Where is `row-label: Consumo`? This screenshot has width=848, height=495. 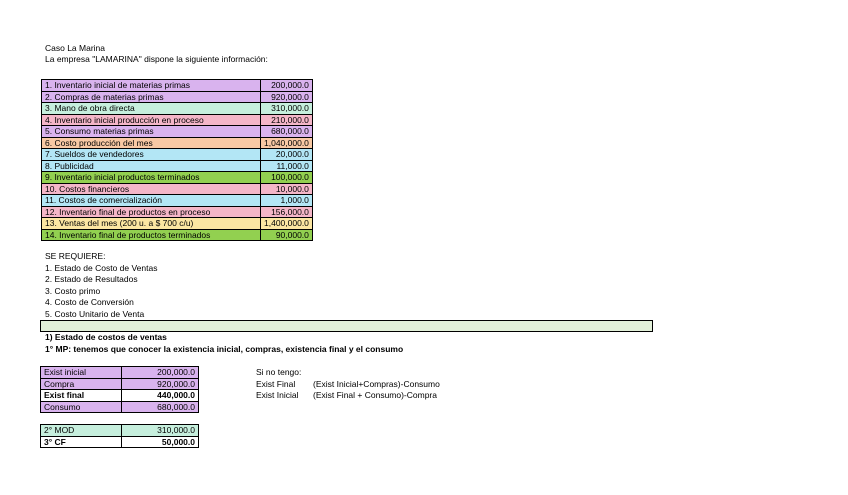 row-label: Consumo is located at coordinates (81, 406).